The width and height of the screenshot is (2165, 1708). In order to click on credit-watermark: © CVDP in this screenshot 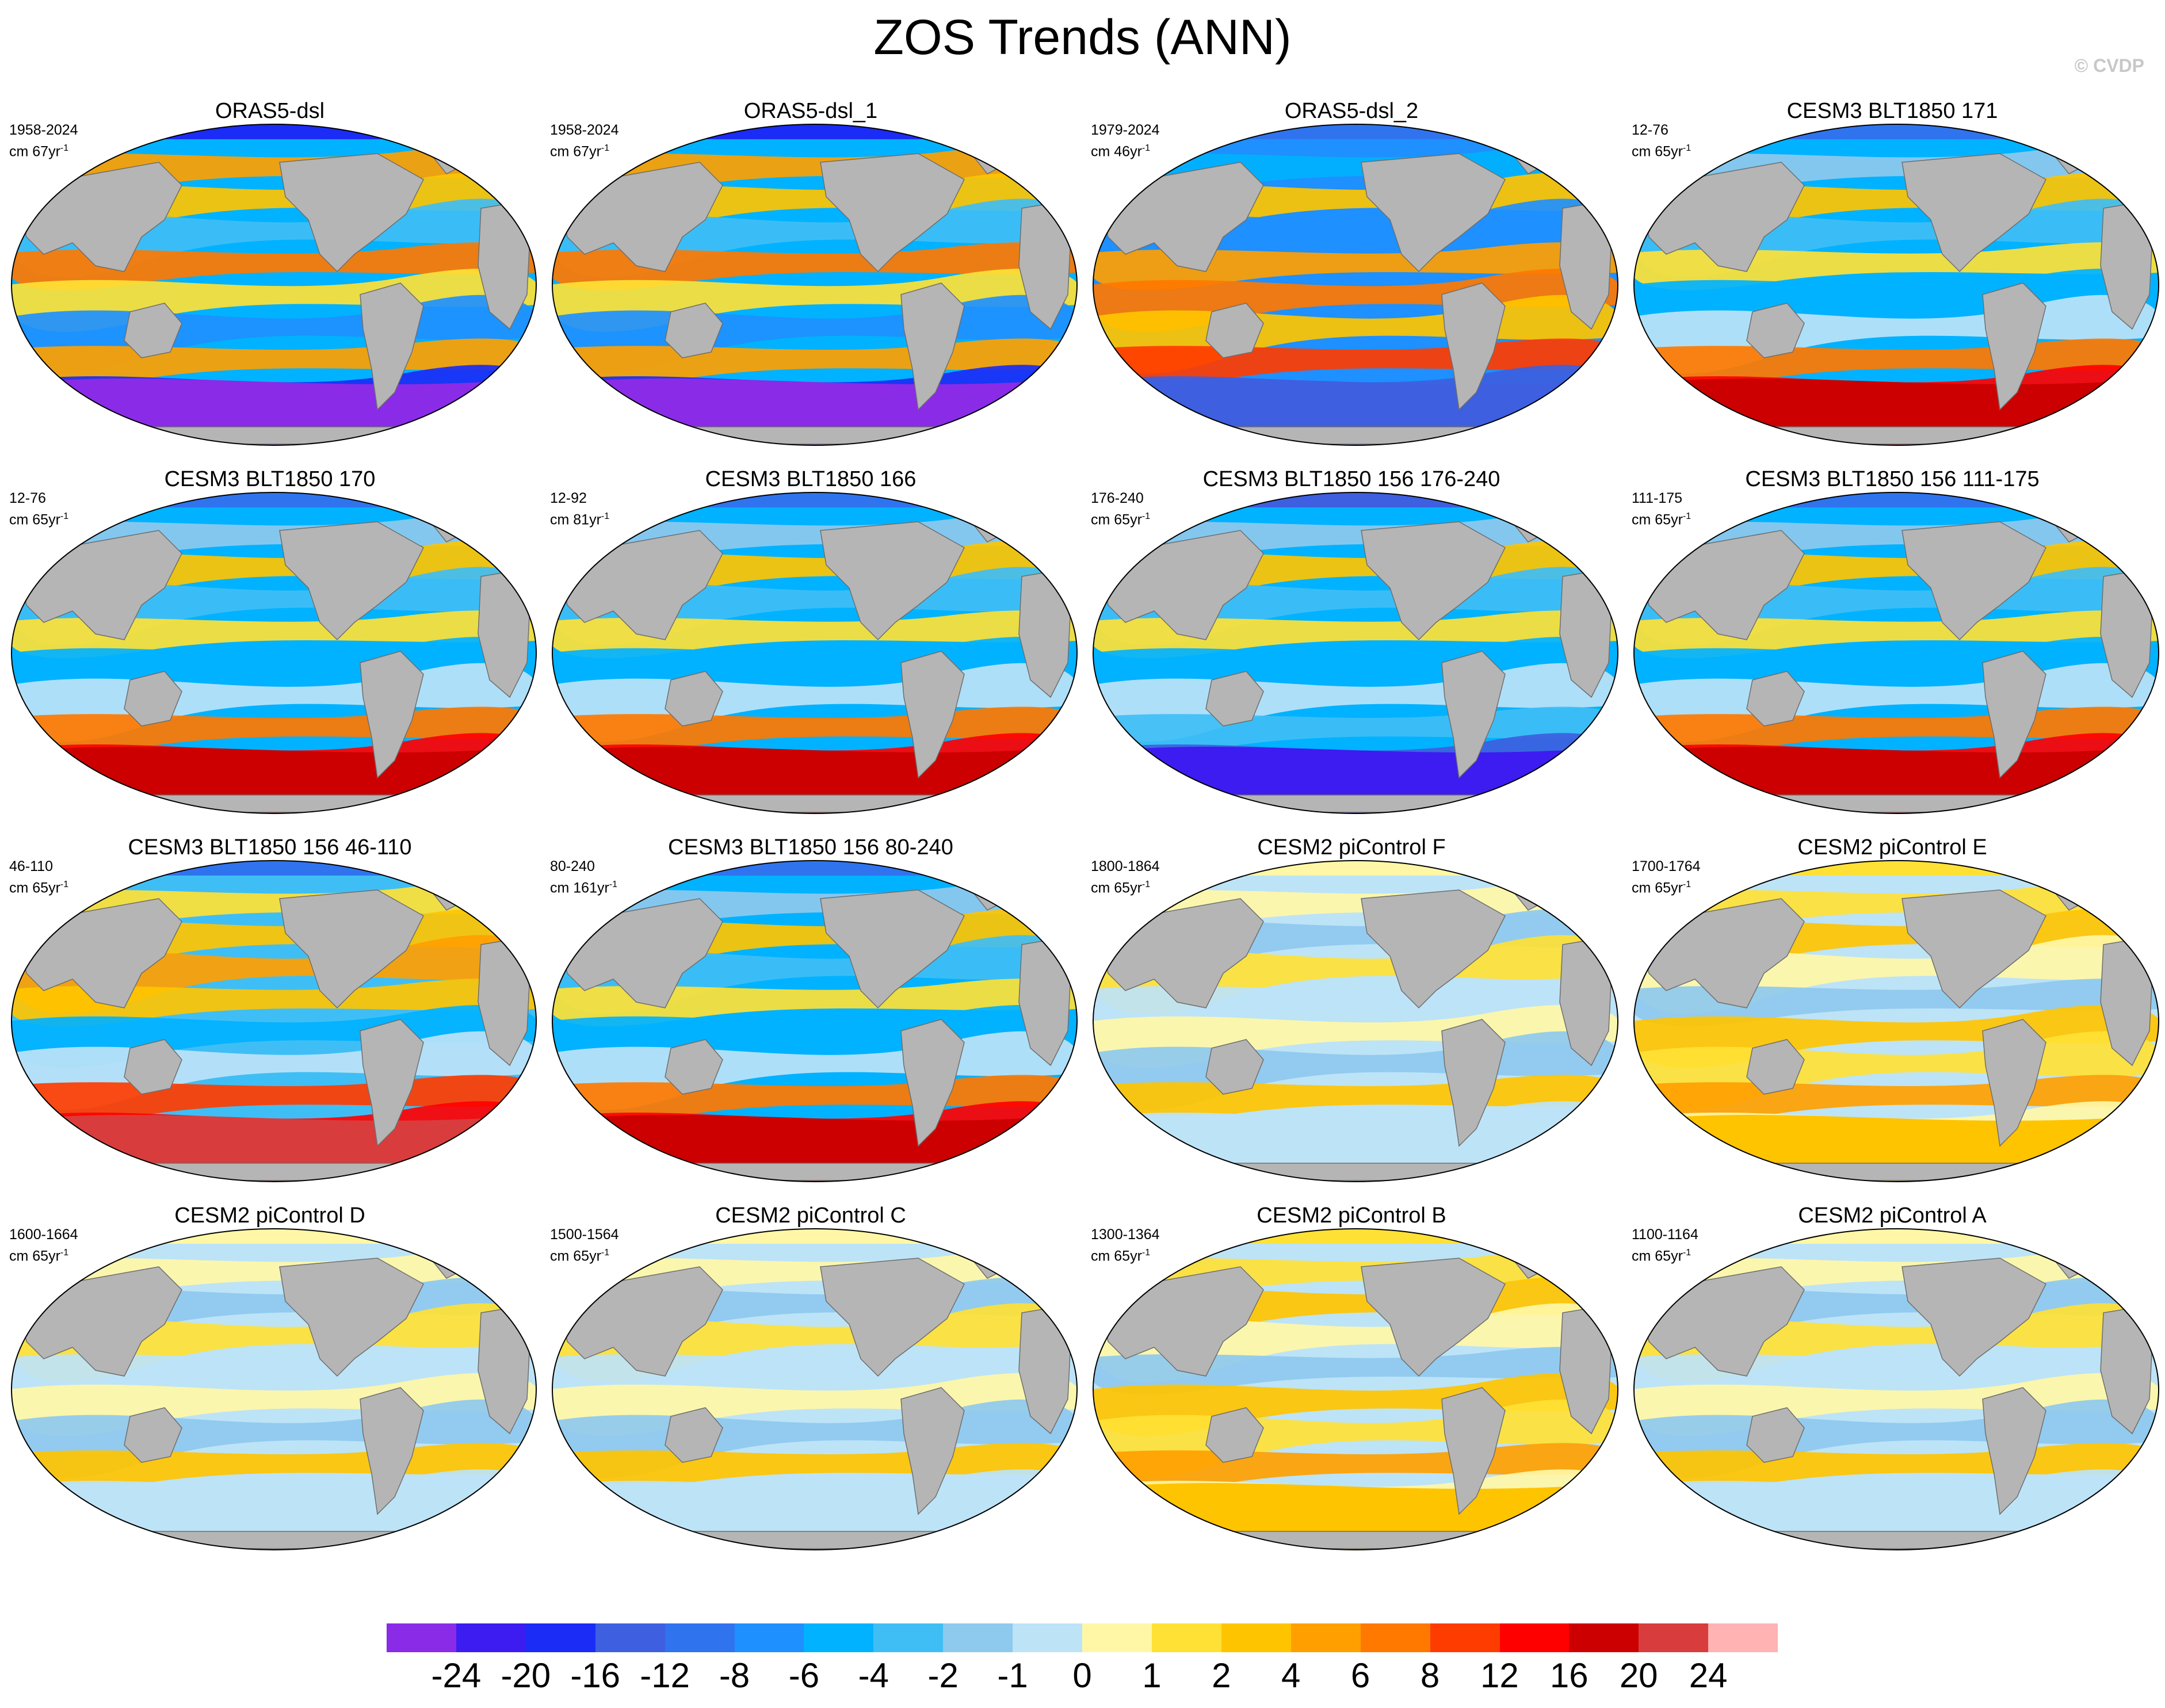, I will do `click(2109, 65)`.